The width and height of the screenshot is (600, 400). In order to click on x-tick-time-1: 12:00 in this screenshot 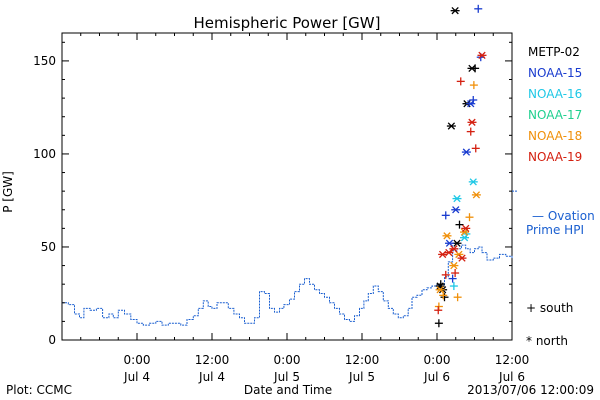, I will do `click(212, 360)`.